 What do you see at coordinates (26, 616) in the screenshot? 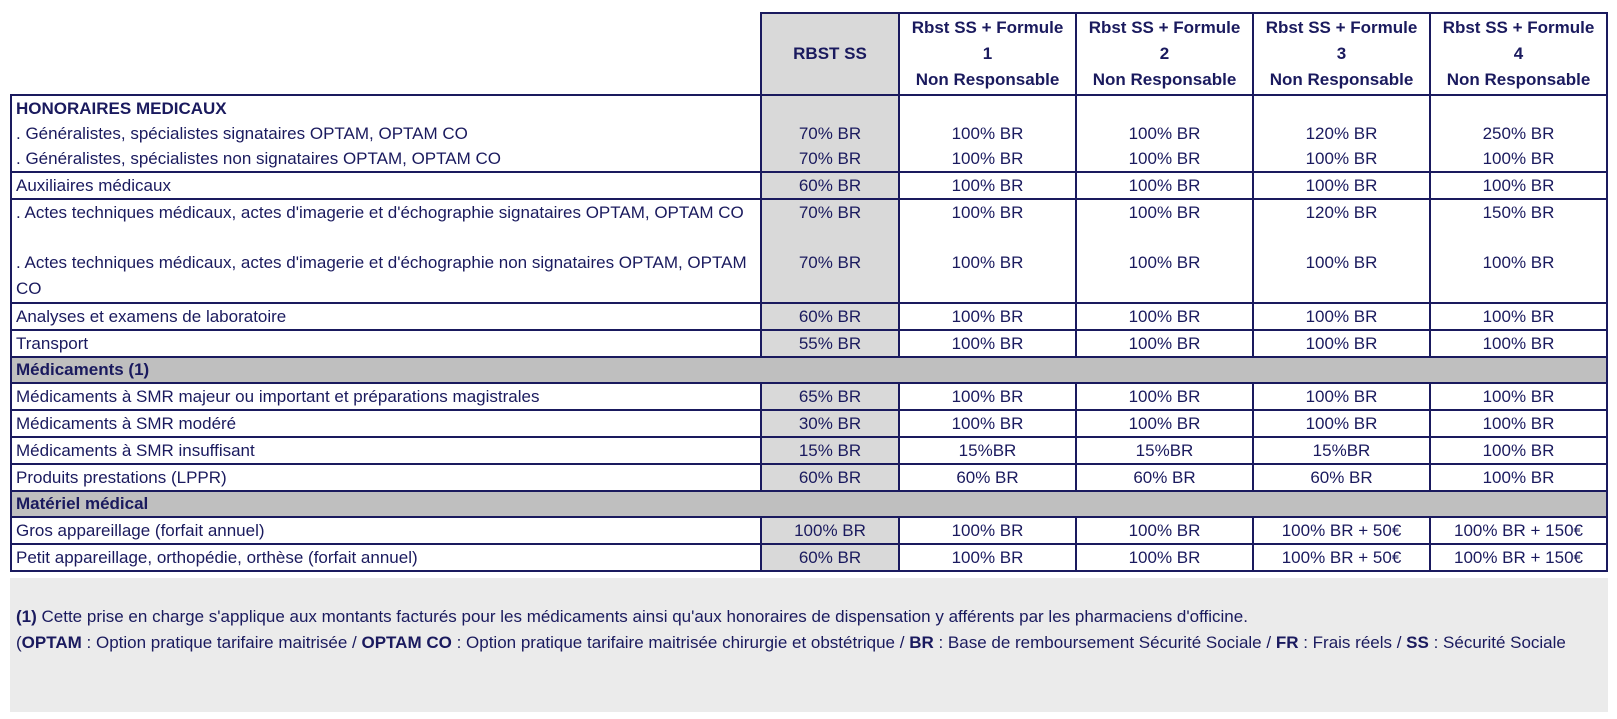
I see `footnote-mark: (1)` at bounding box center [26, 616].